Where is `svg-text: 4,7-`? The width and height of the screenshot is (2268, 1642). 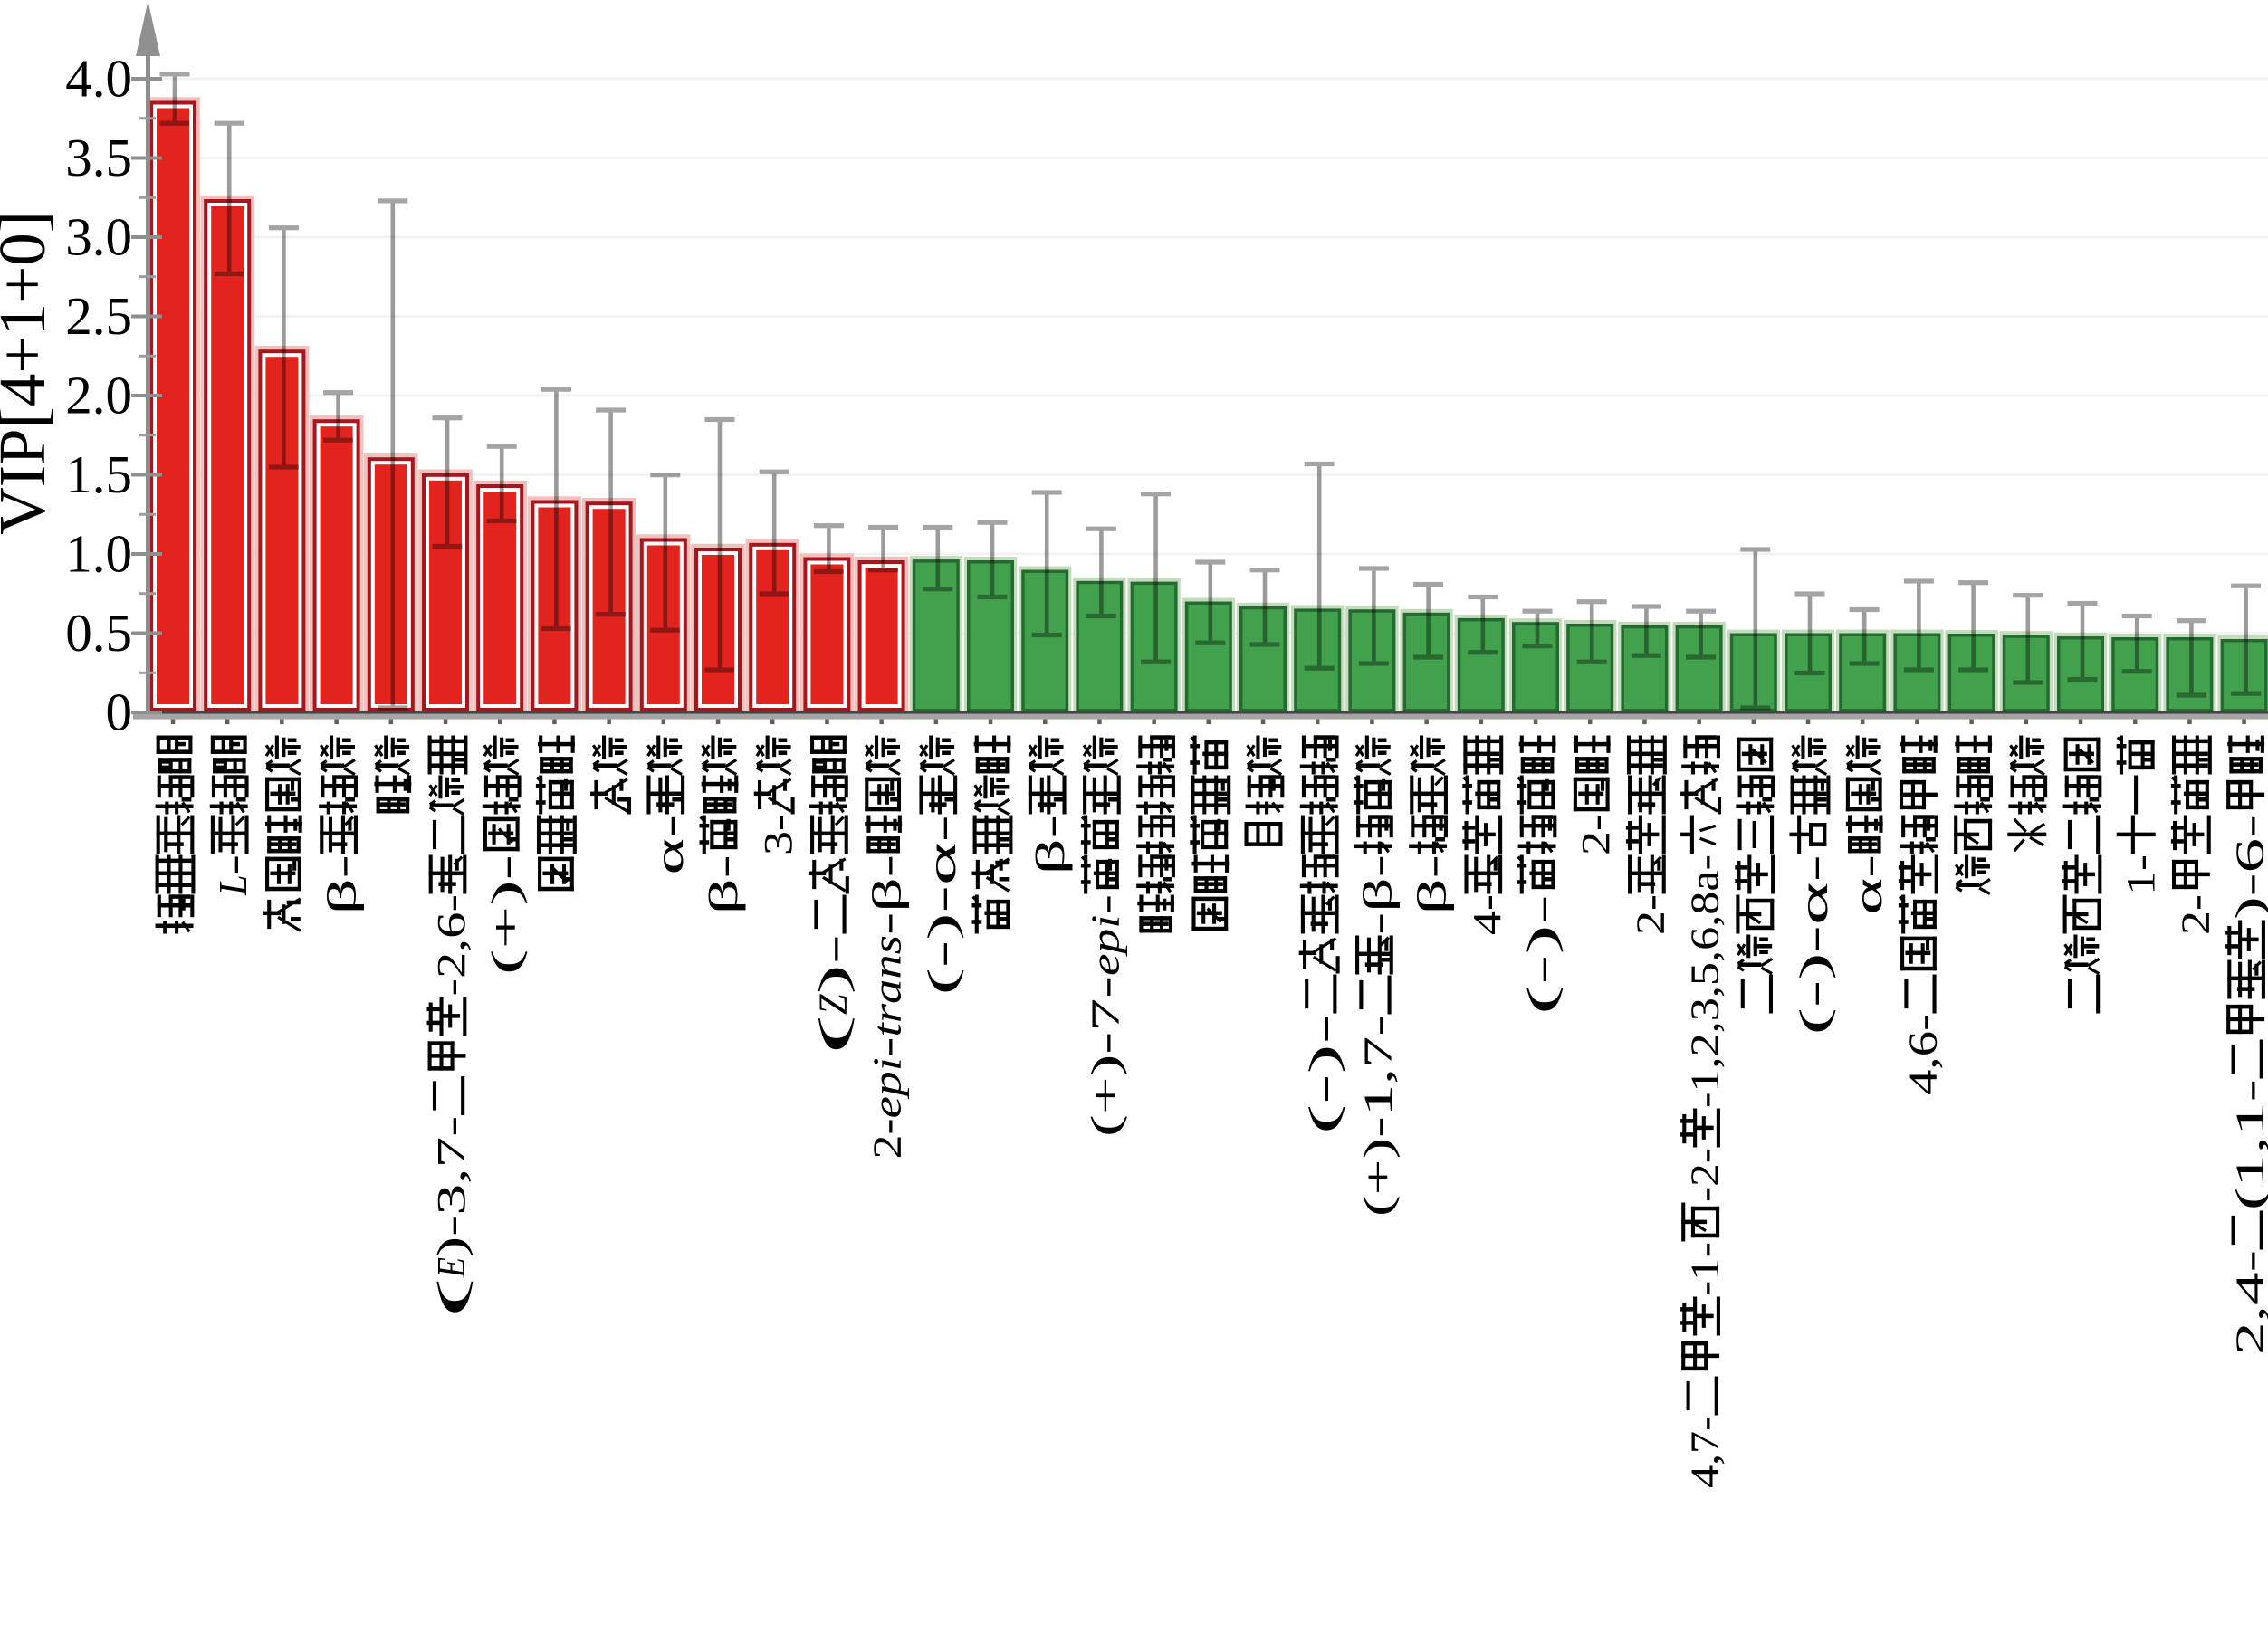
svg-text: 4,7- is located at coordinates (1705, 1452).